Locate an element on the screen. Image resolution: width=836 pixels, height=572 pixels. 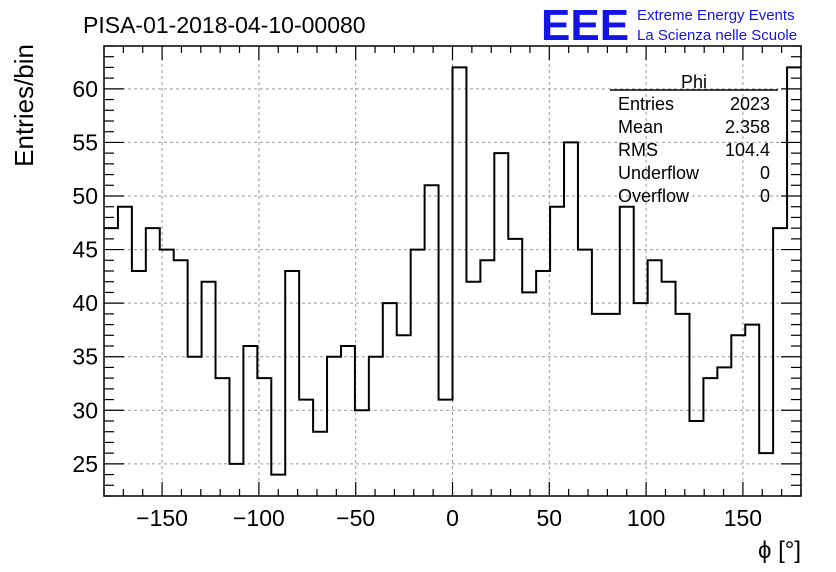
y-tick-label: 45 is located at coordinates (85, 250).